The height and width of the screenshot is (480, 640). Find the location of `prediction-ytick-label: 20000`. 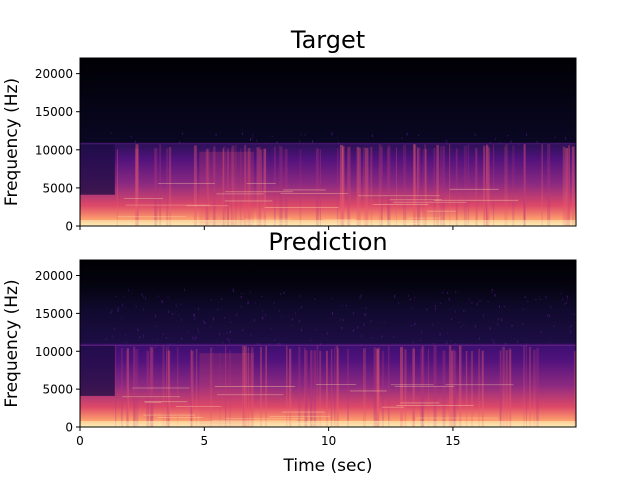

prediction-ytick-label: 20000 is located at coordinates (54, 276).